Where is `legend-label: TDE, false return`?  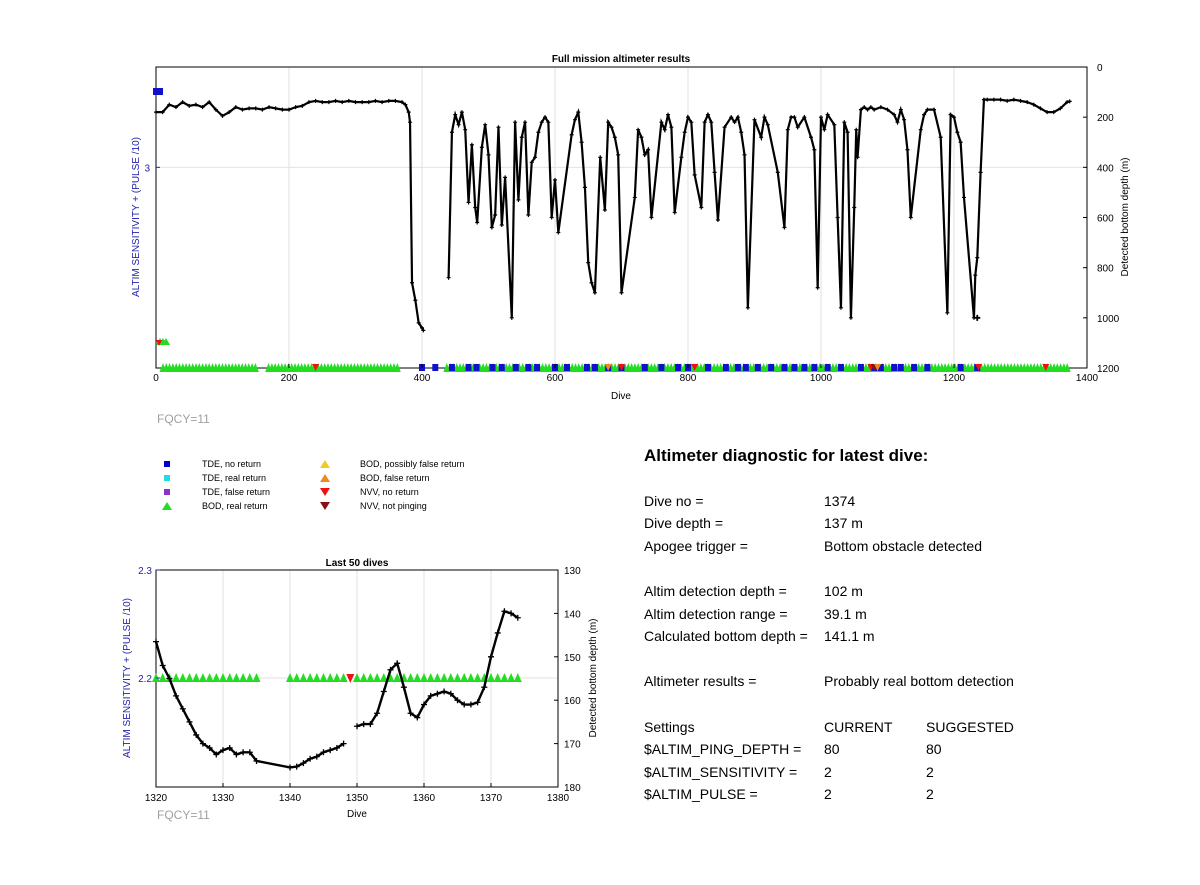
legend-label: TDE, false return is located at coordinates (236, 492).